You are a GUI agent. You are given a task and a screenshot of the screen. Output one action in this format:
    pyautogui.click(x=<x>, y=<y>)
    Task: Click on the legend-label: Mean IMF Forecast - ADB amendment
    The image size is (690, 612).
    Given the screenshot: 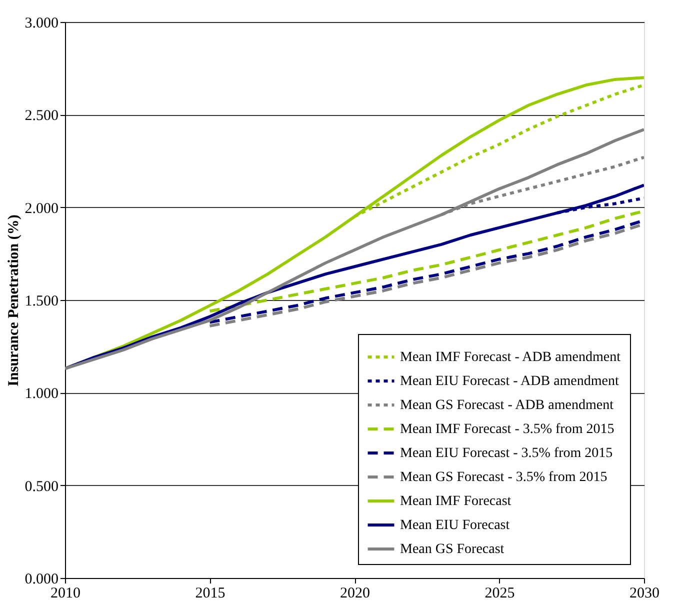 What is the action you would take?
    pyautogui.click(x=510, y=357)
    